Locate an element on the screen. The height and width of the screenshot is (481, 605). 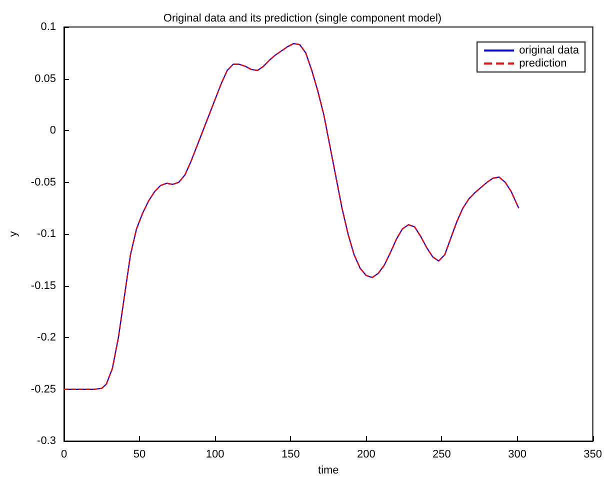
chart-title: Original data and its prediction (single component model) is located at coordinates (302, 18).